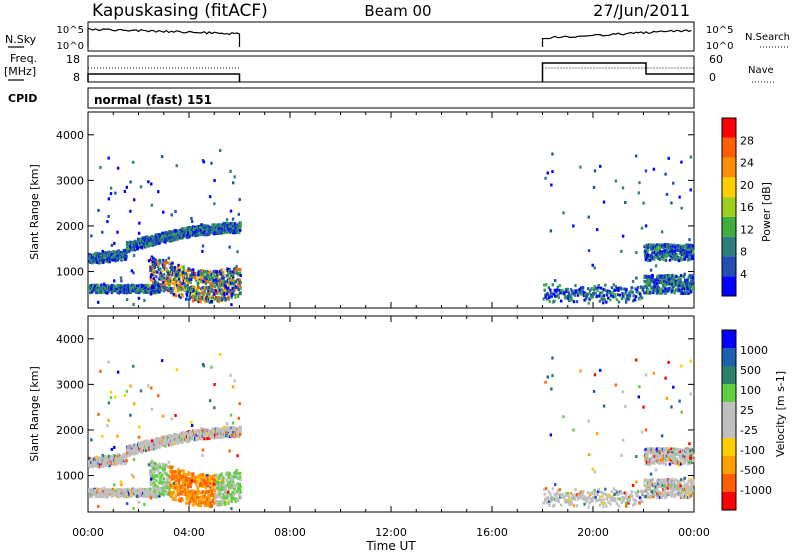 Image resolution: width=800 pixels, height=554 pixels. I want to click on nsky-line, so click(164, 37).